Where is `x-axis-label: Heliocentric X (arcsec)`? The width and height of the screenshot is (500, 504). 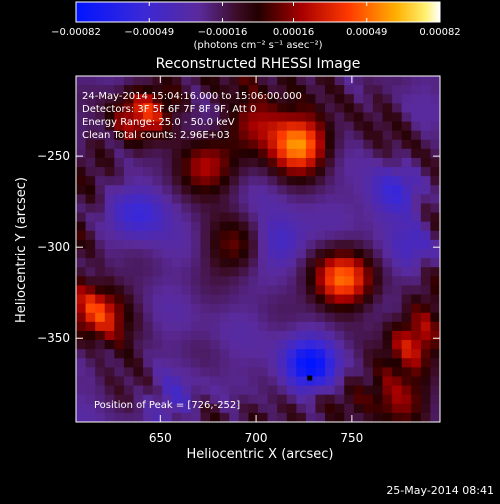 x-axis-label: Heliocentric X (arcsec) is located at coordinates (260, 454).